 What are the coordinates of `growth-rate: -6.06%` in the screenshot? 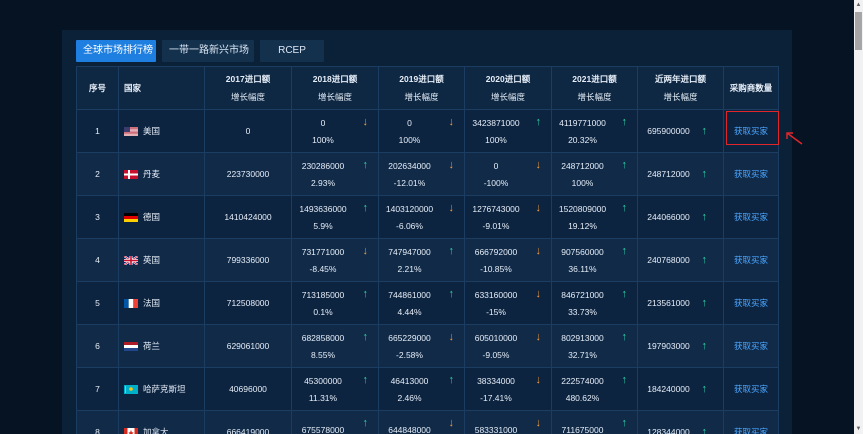 It's located at (409, 225).